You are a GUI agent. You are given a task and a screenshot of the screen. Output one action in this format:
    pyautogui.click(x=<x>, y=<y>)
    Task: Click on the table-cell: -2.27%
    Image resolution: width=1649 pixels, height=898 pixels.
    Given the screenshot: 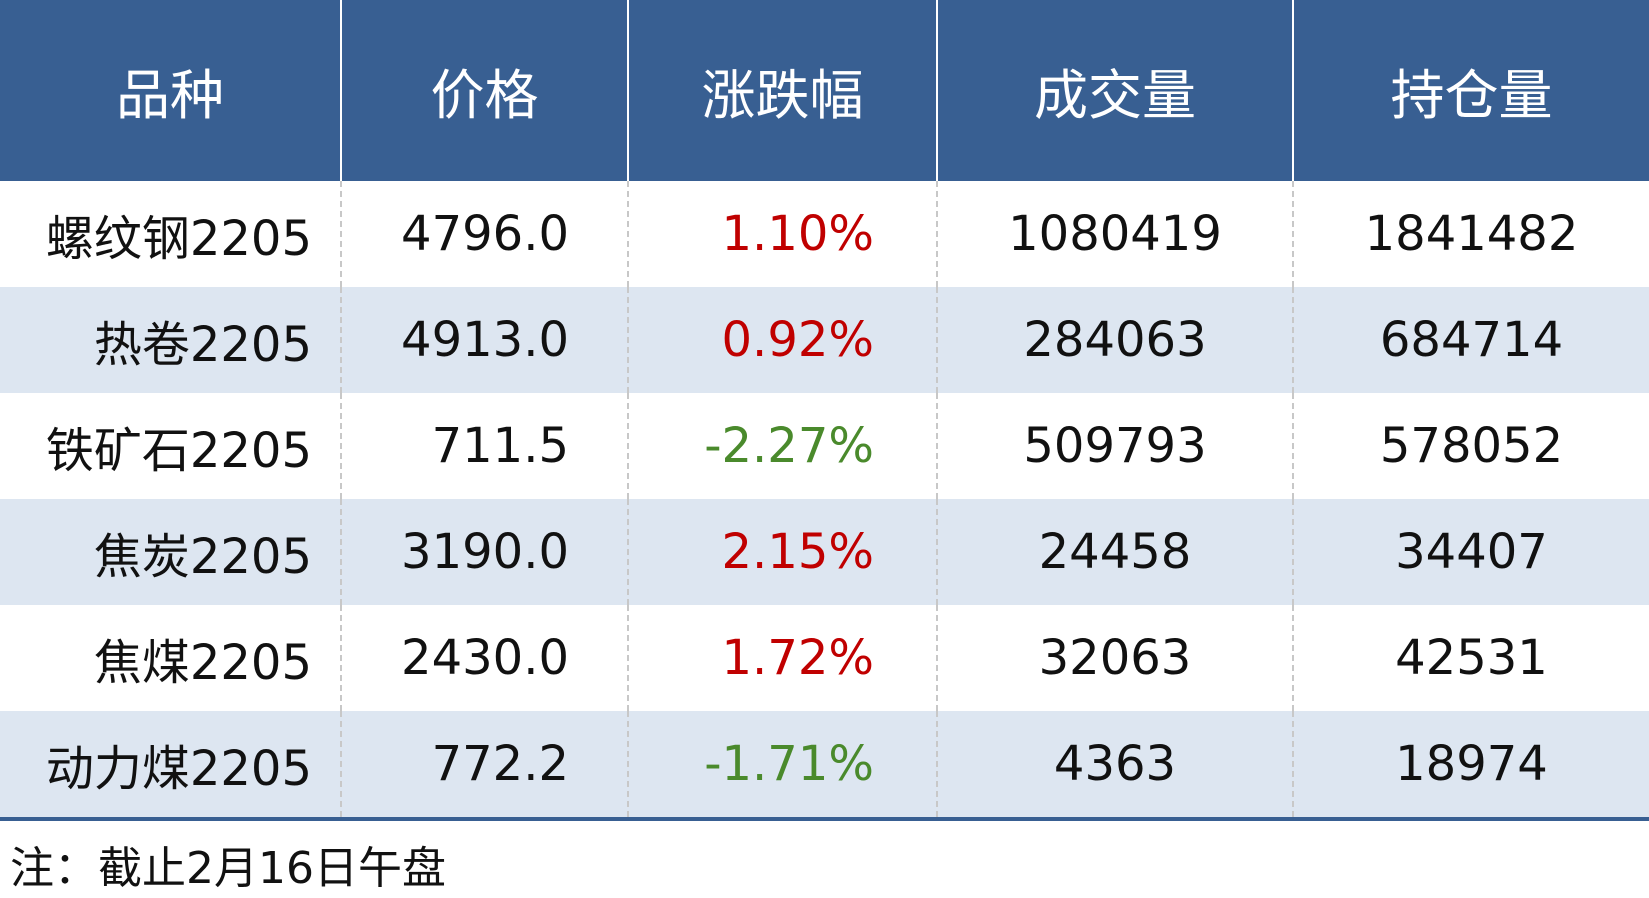 What is the action you would take?
    pyautogui.click(x=781, y=446)
    